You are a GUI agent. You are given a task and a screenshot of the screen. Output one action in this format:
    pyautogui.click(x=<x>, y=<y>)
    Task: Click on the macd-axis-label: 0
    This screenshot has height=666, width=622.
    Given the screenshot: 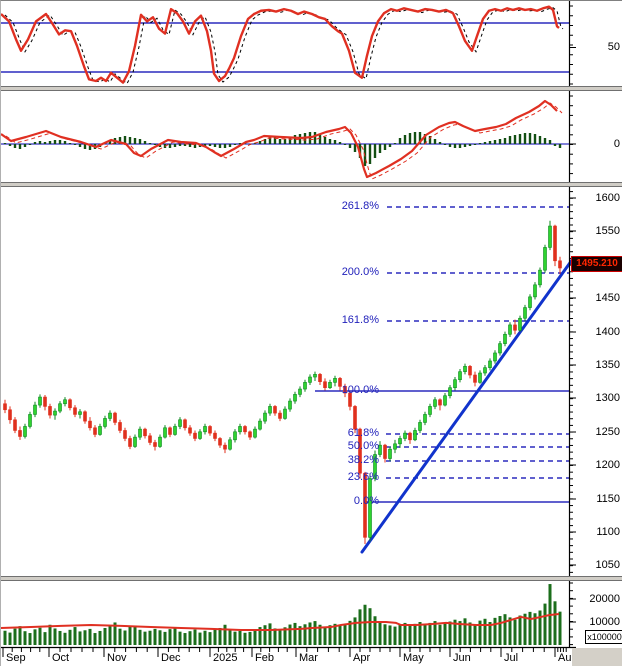 What is the action you would take?
    pyautogui.click(x=616, y=144)
    